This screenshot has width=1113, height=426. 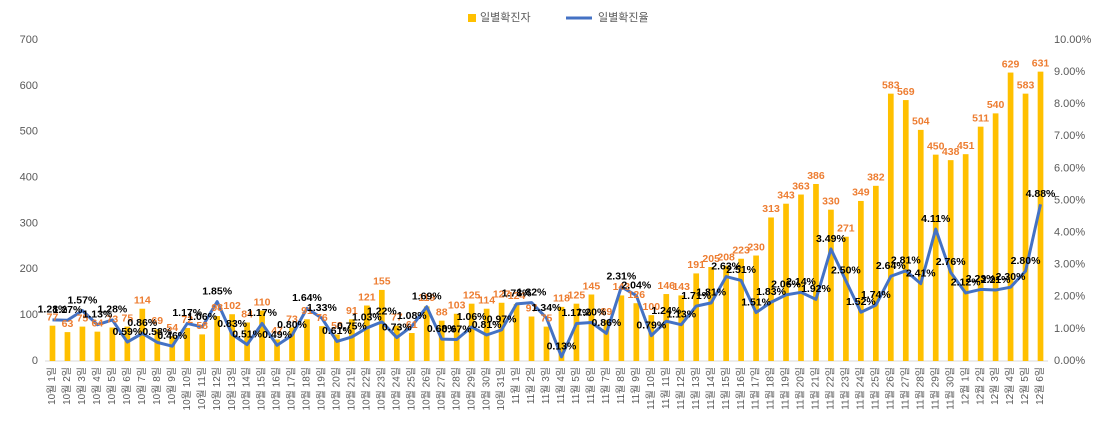 I want to click on x-tick-label: 11월 4일, so click(x=561, y=385).